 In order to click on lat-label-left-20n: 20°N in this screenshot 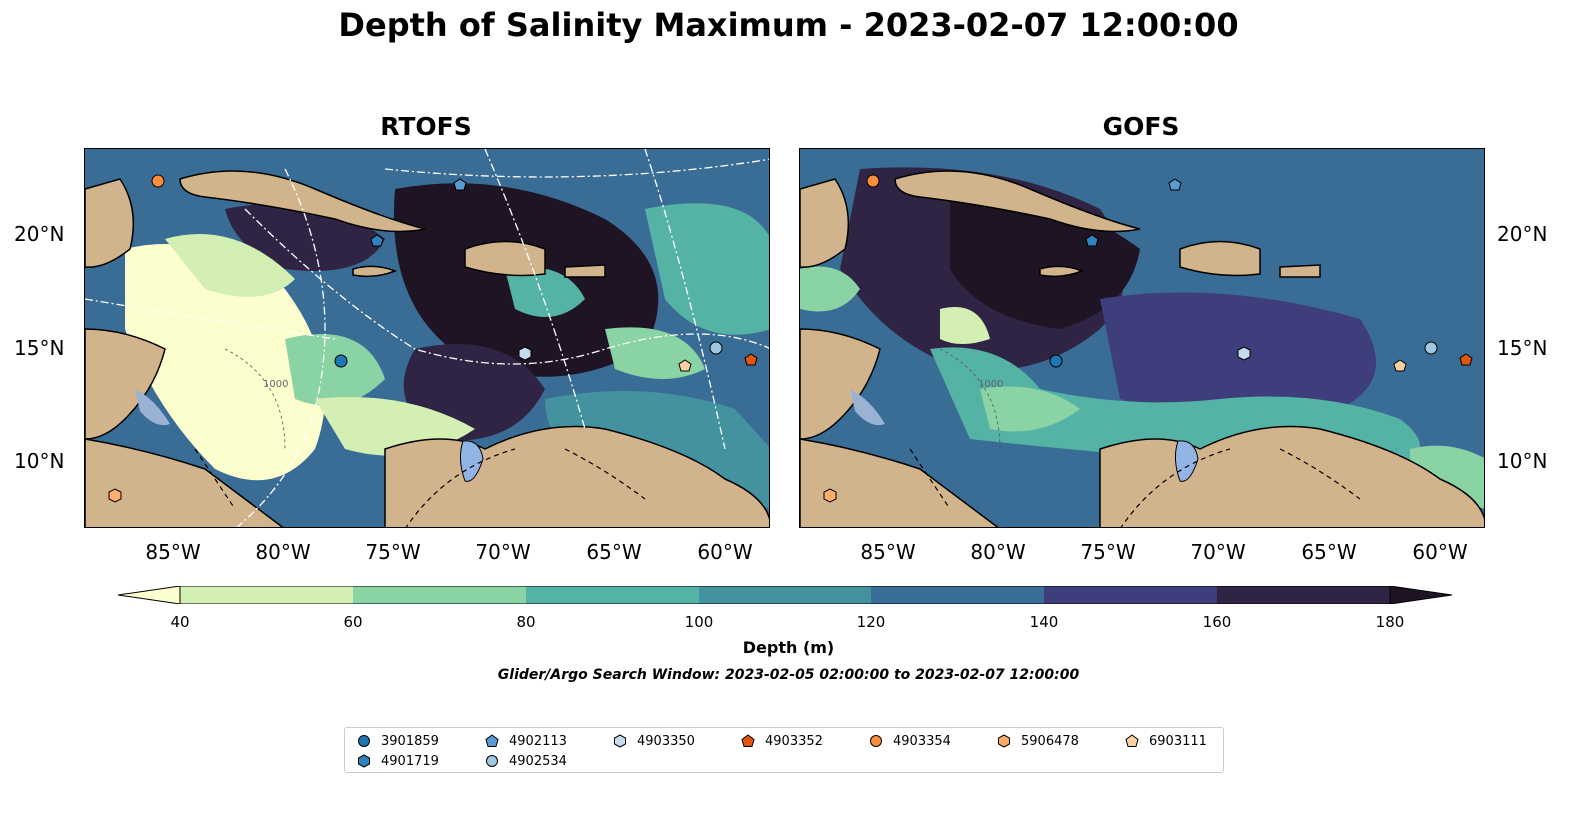, I will do `click(39, 234)`.